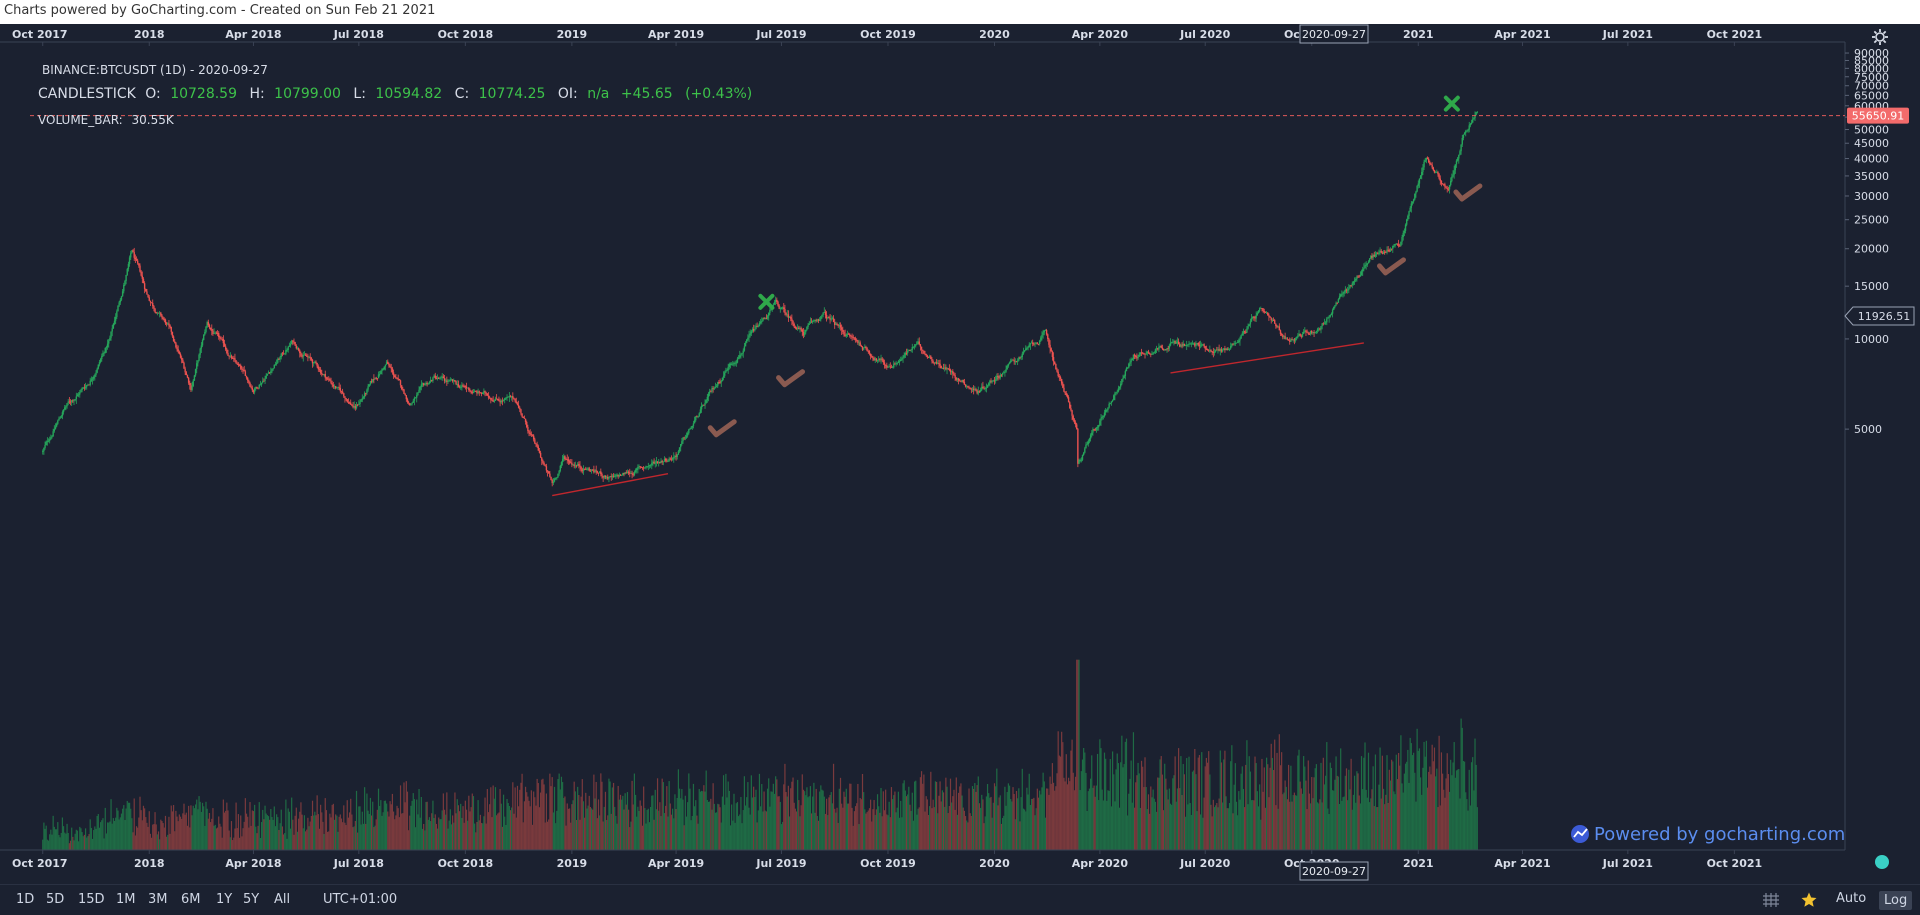 Image resolution: width=1920 pixels, height=915 pixels. What do you see at coordinates (25, 899) in the screenshot?
I see `timeframe-1d: 1D` at bounding box center [25, 899].